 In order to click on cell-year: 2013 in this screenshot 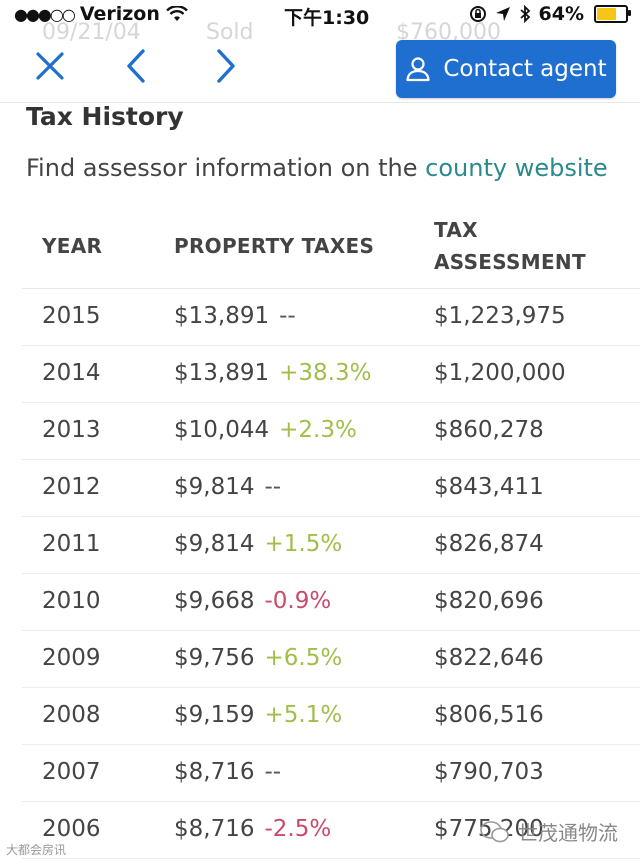, I will do `click(71, 430)`.